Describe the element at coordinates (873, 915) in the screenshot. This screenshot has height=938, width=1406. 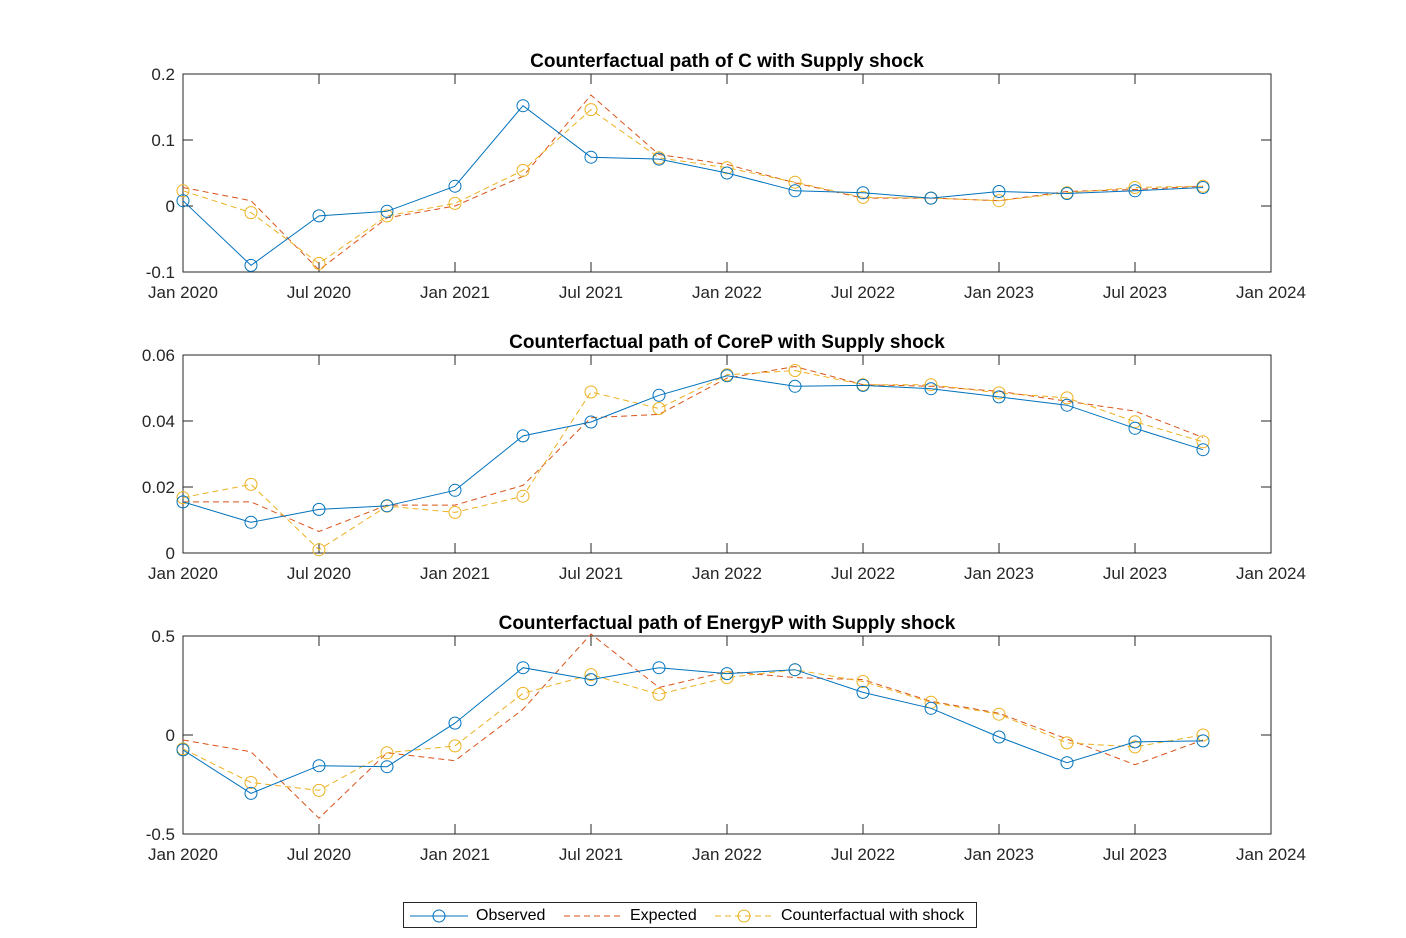
I see `legend-label-counterfactual: Counterfactual with shock` at that location.